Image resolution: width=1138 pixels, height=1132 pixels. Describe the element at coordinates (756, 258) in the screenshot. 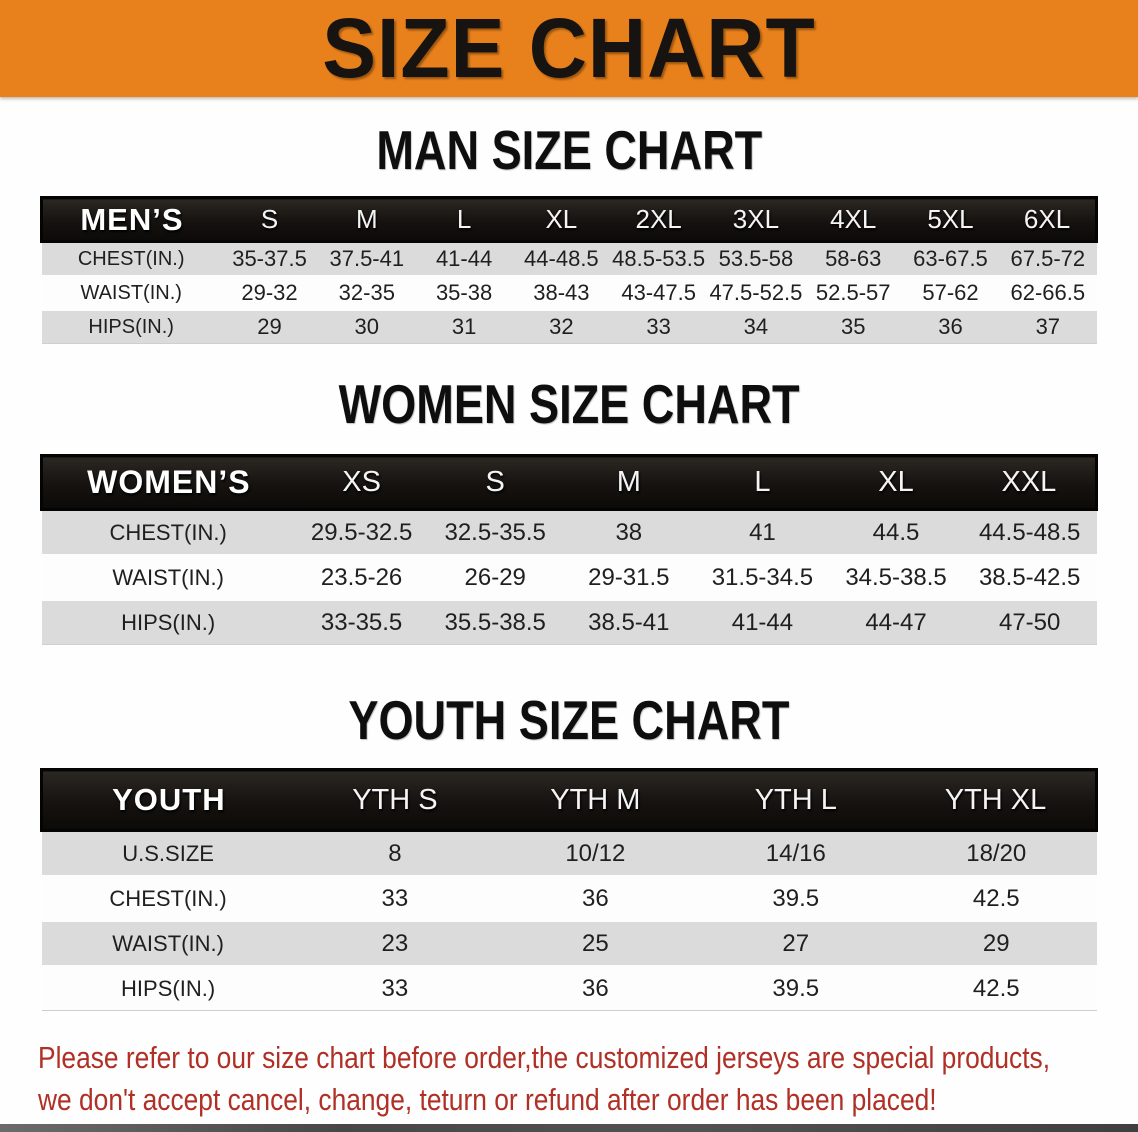

I see `men-size-value: 53.5-58` at that location.